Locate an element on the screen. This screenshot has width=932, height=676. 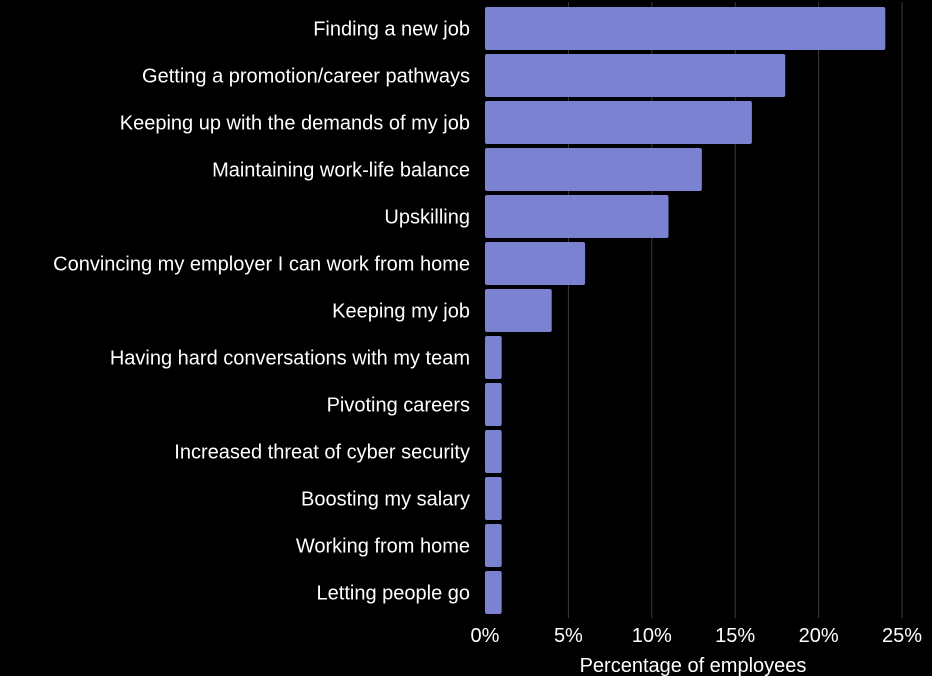
category-label: Getting a promotion/career pathways is located at coordinates (306, 77).